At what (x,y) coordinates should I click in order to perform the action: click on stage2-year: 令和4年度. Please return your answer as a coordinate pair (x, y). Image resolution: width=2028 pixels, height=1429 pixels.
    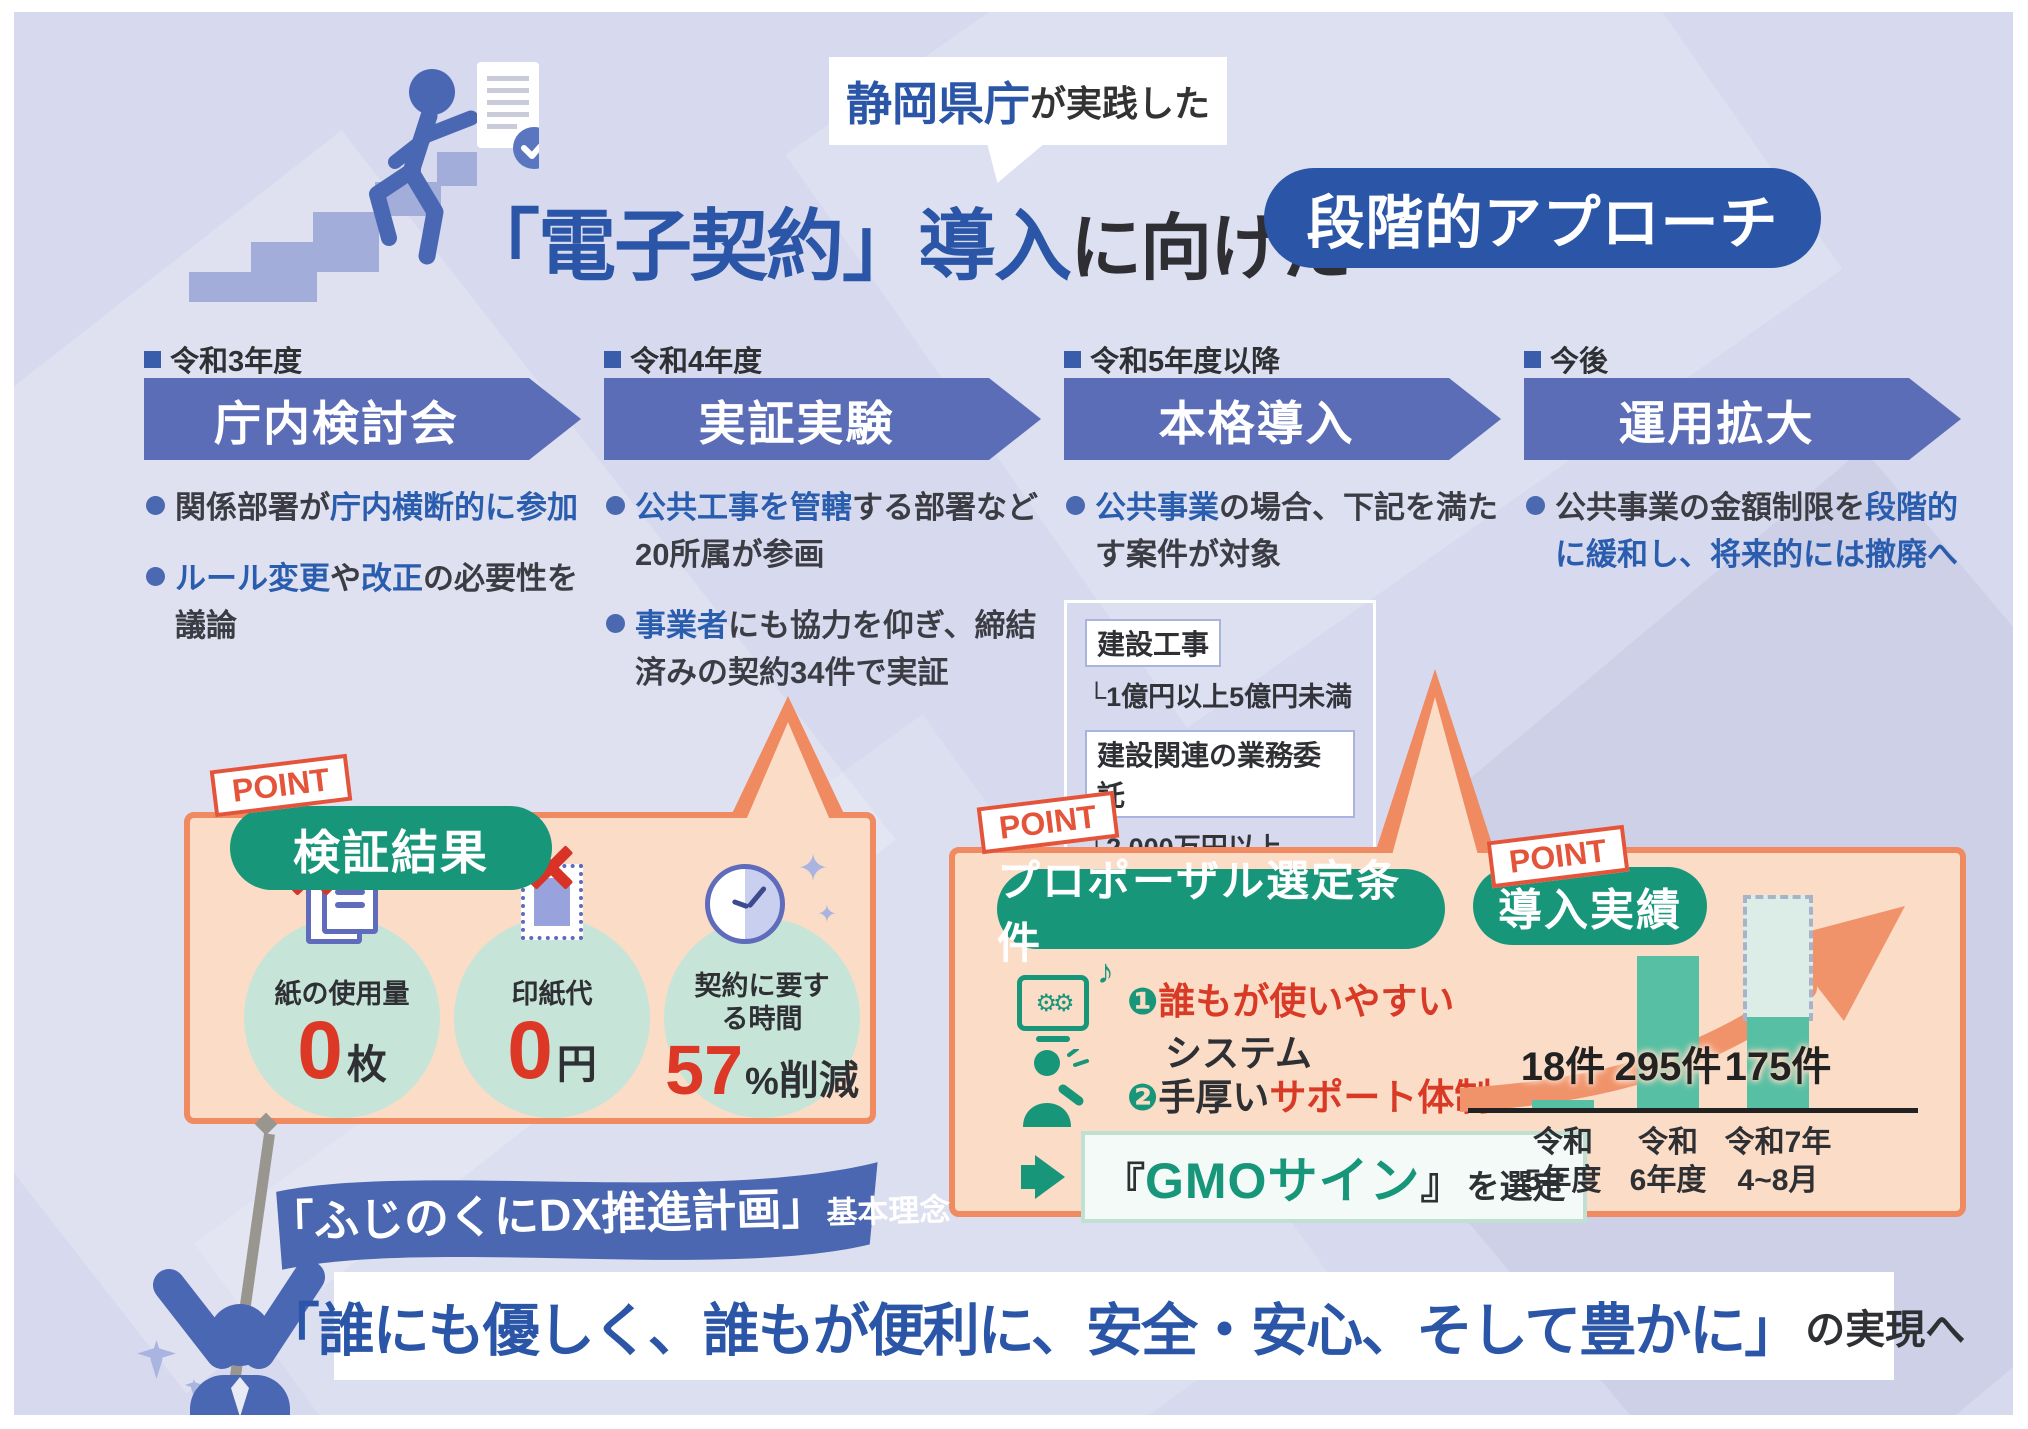
    Looking at the image, I should click on (683, 359).